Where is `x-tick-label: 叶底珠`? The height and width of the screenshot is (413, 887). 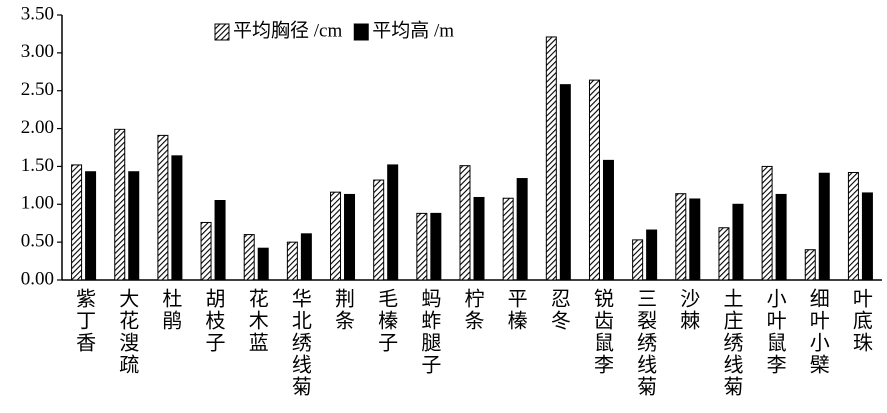 x-tick-label: 叶底珠 is located at coordinates (860, 321).